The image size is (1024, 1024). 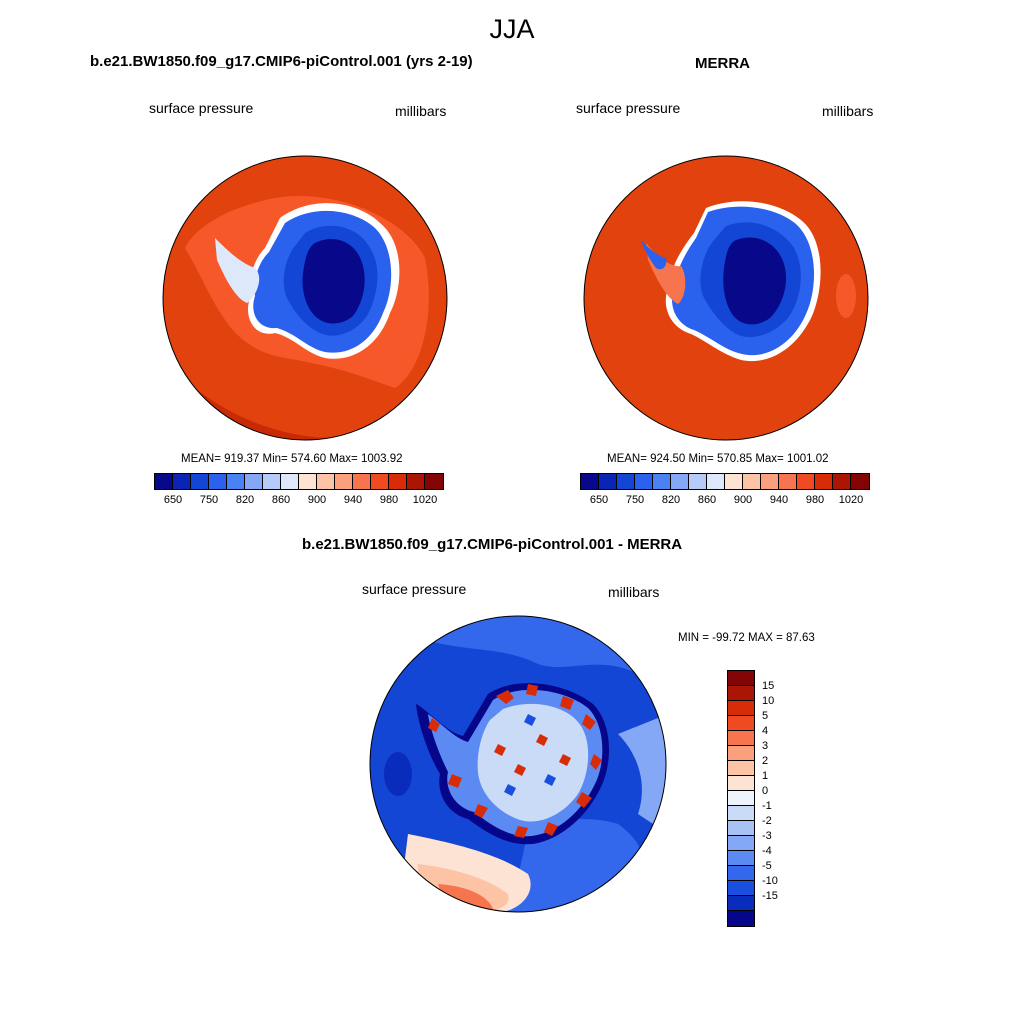 What do you see at coordinates (414, 589) in the screenshot?
I see `diff-variable-label: surface pressure` at bounding box center [414, 589].